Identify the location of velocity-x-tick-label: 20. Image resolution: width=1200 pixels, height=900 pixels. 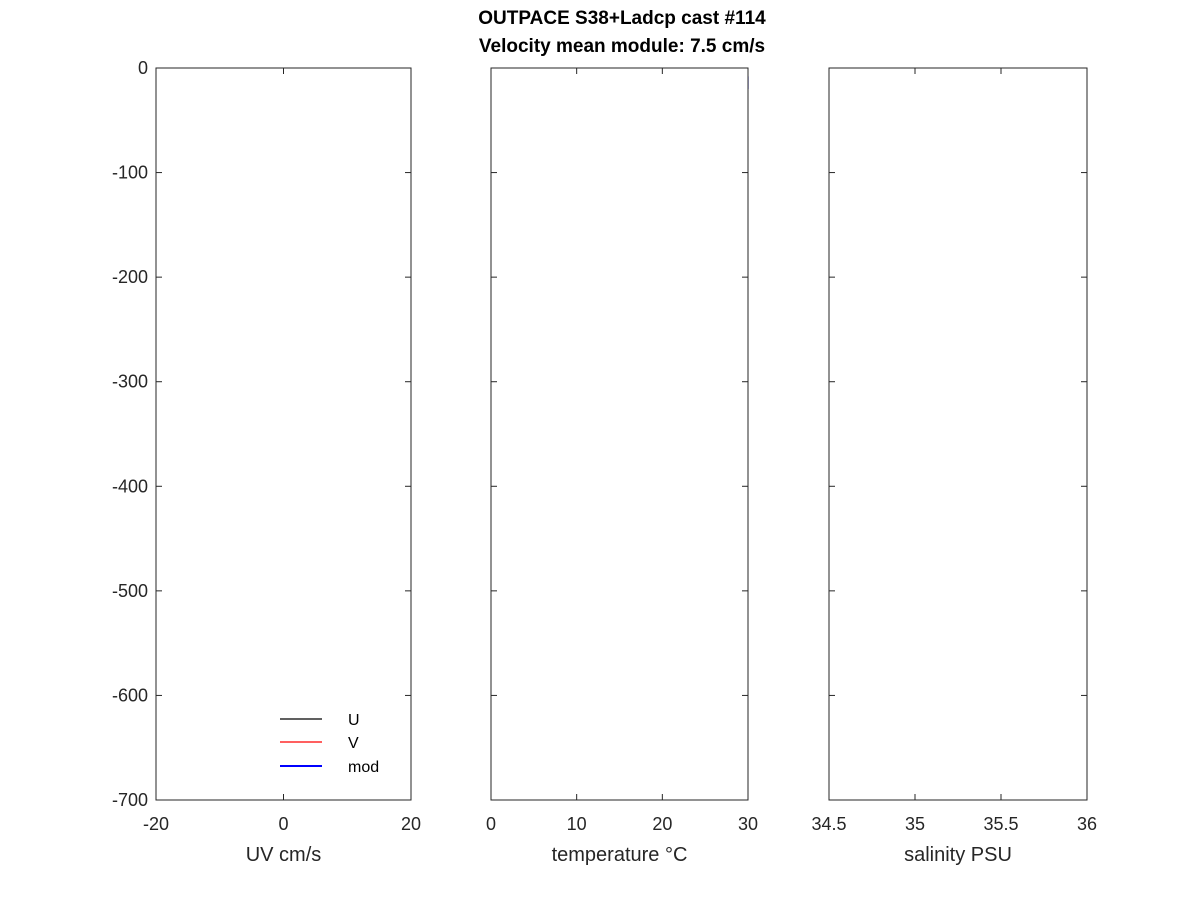
(411, 824).